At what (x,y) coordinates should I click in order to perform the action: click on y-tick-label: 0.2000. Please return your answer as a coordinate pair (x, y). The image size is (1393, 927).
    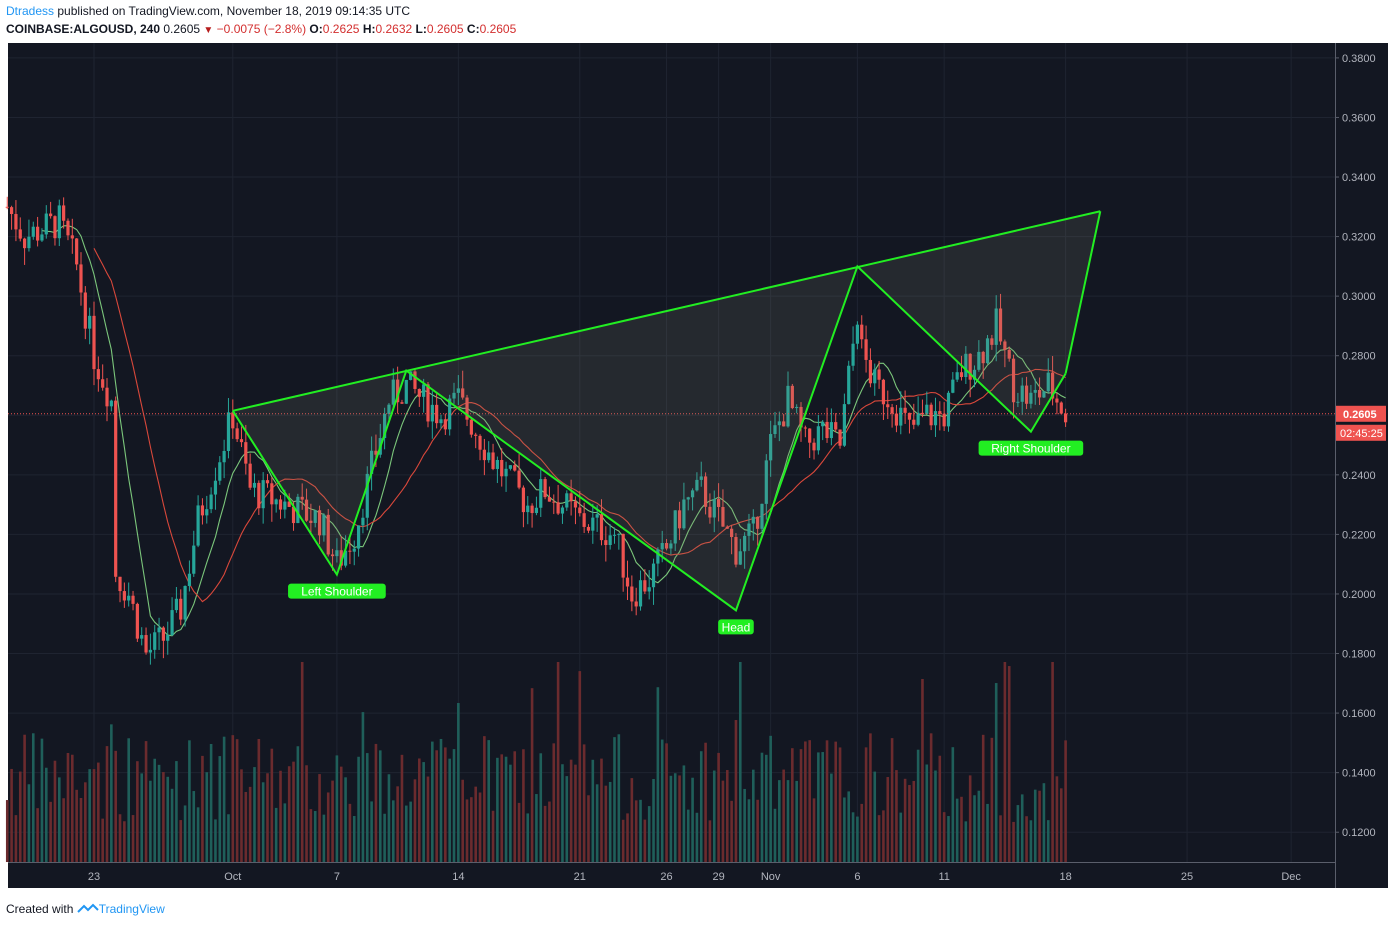
    Looking at the image, I should click on (1359, 595).